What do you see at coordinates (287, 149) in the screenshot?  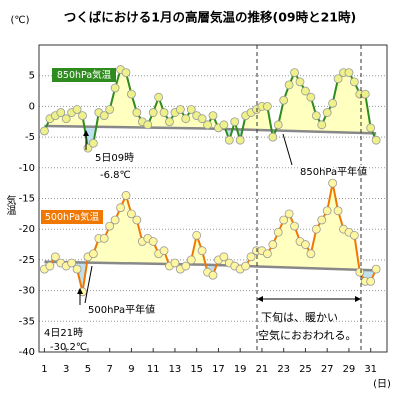 I see `leader` at bounding box center [287, 149].